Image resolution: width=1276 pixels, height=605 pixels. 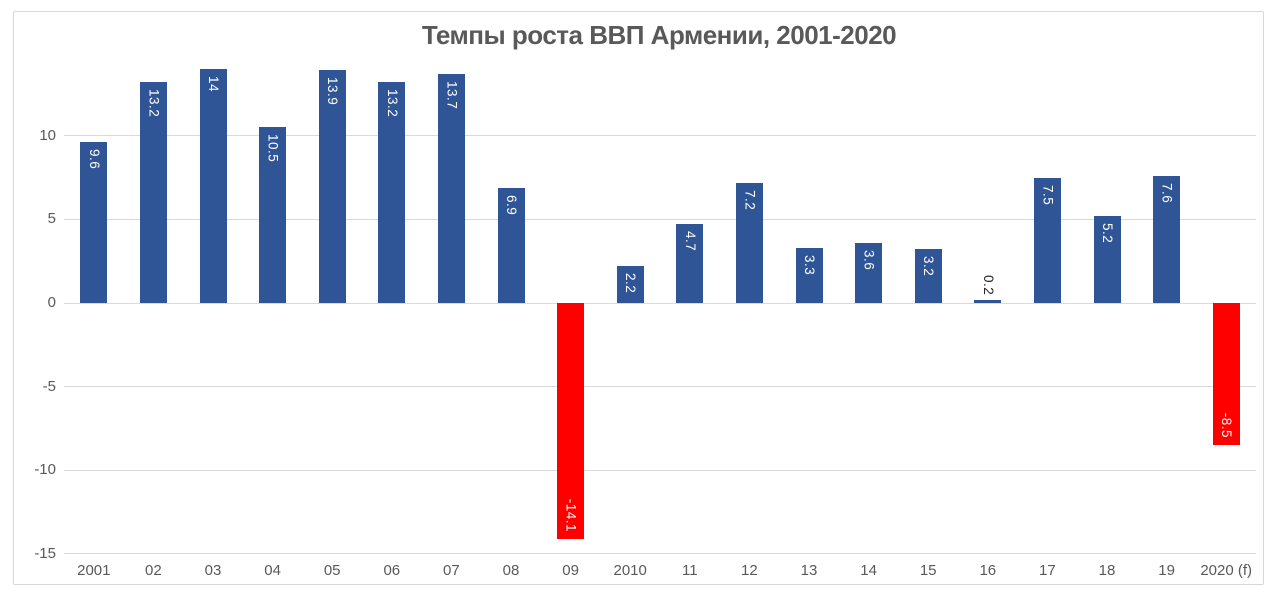 What do you see at coordinates (51, 219) in the screenshot?
I see `y-axis-tick-label: 5` at bounding box center [51, 219].